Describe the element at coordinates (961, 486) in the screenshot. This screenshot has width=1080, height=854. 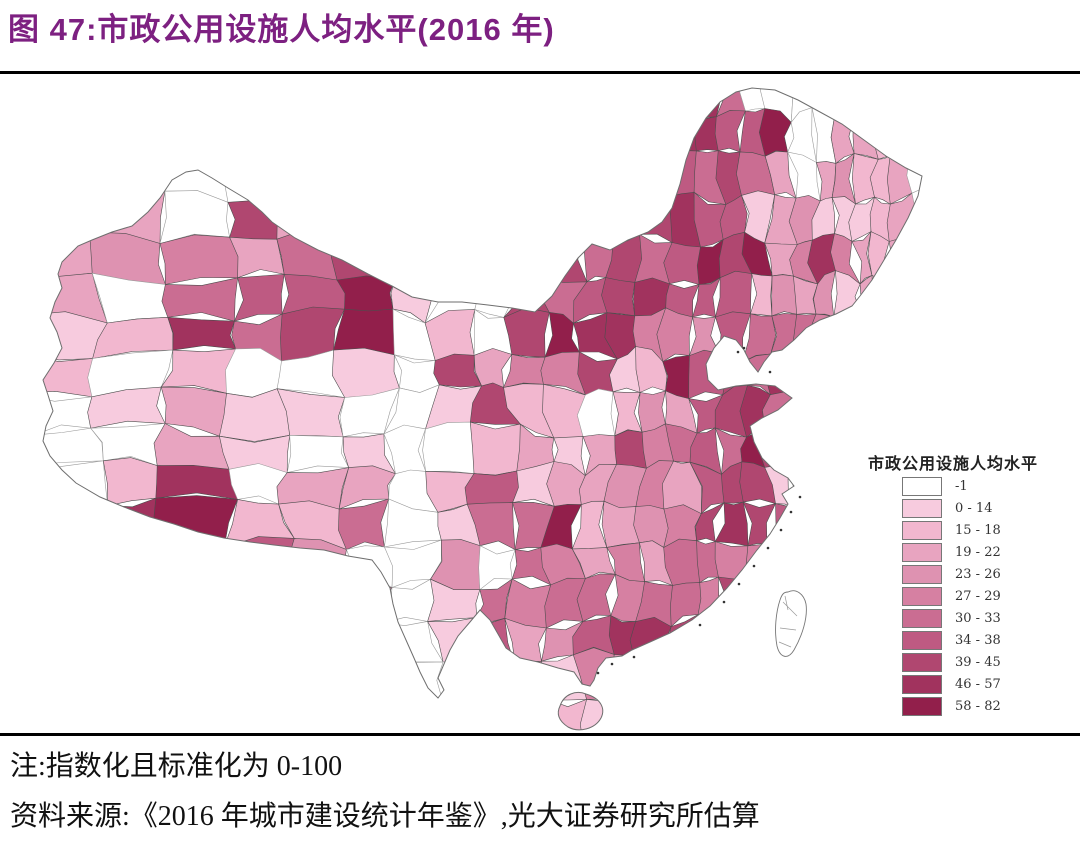
I see `legend-label: -1` at that location.